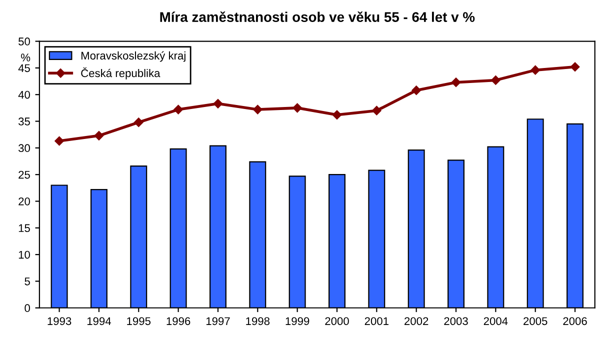 This screenshot has width=607, height=344. Describe the element at coordinates (27, 282) in the screenshot. I see `y-tick-label: 5` at that location.